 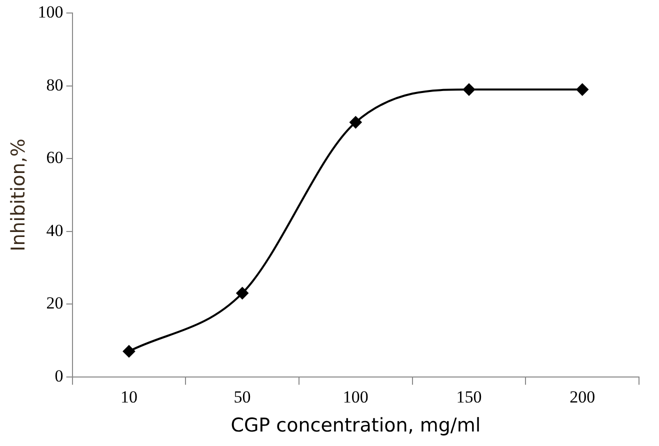 I want to click on y-tick-label: 100, so click(x=51, y=12).